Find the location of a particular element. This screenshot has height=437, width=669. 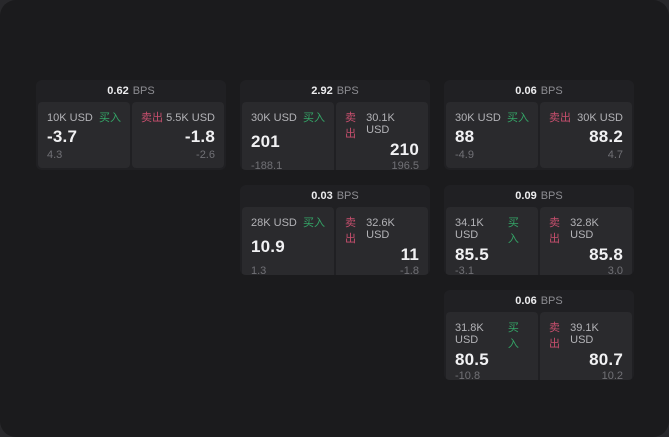

buy-quote-top-row: 10K USD 买入 is located at coordinates (84, 117).